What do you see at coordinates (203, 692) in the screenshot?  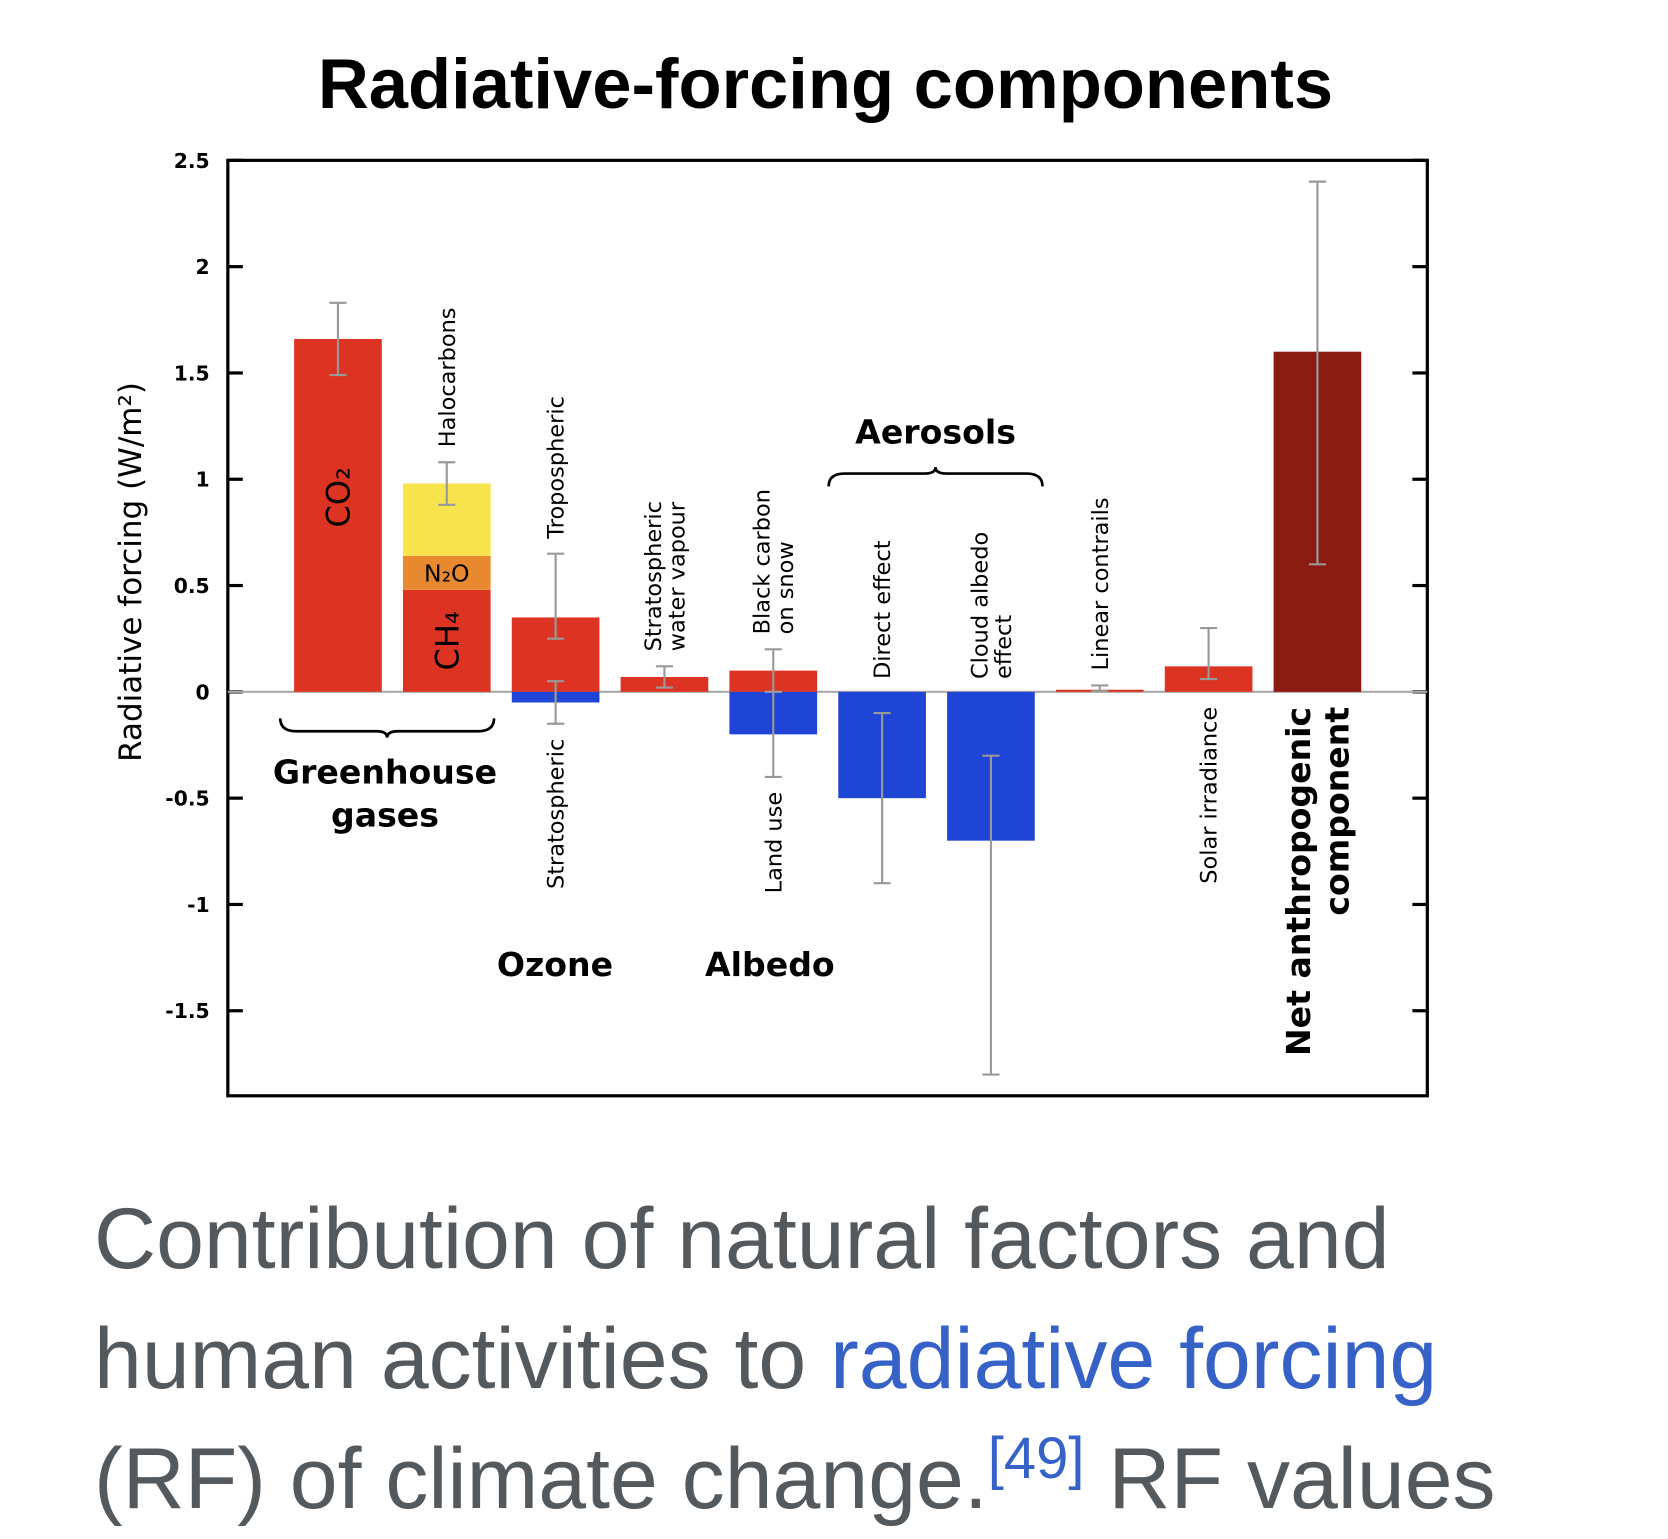 I see `y-tick-label: 0` at bounding box center [203, 692].